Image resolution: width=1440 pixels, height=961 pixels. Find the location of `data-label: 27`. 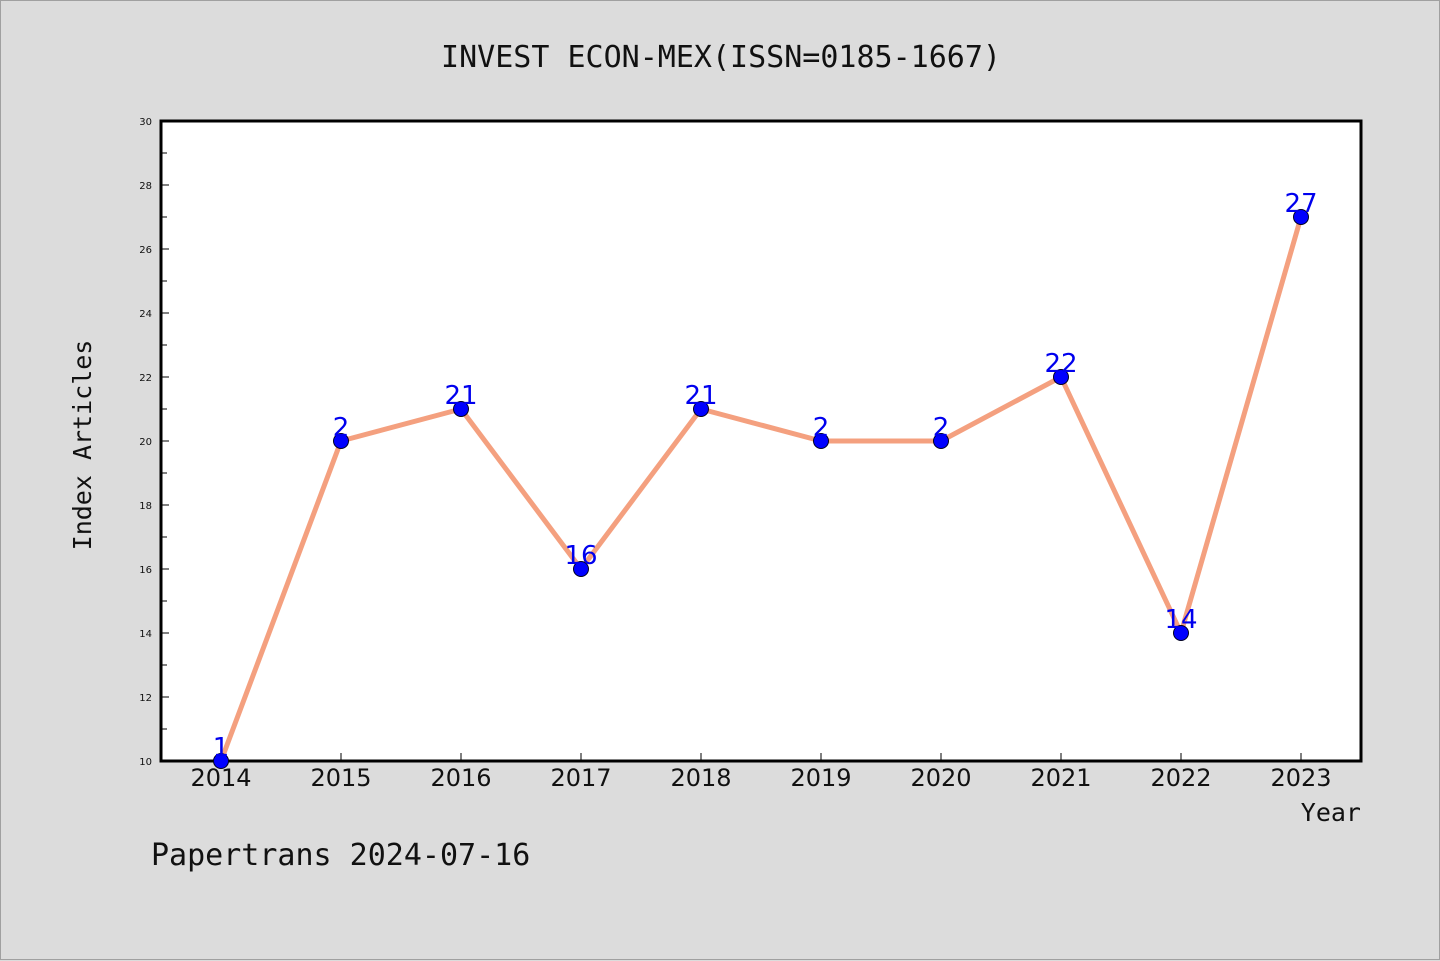

data-label: 27 is located at coordinates (1300, 204).